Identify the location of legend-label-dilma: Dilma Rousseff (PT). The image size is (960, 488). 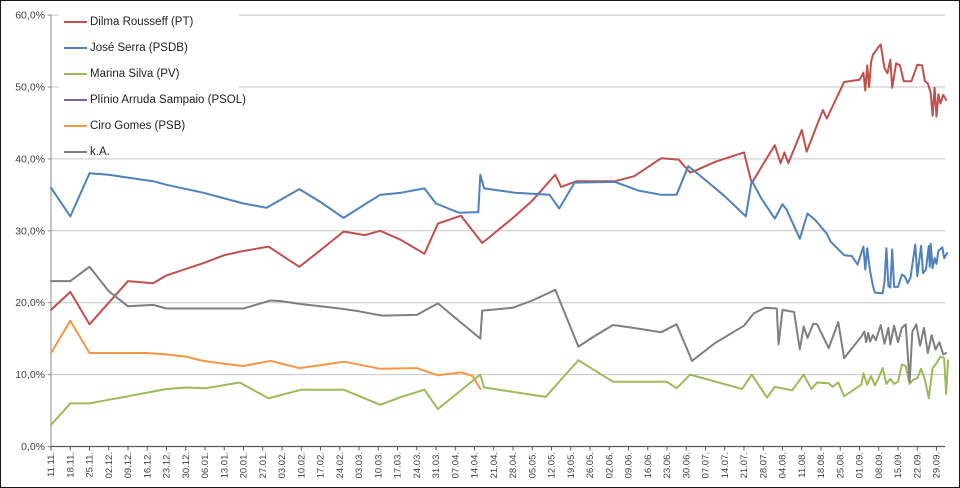
(142, 22).